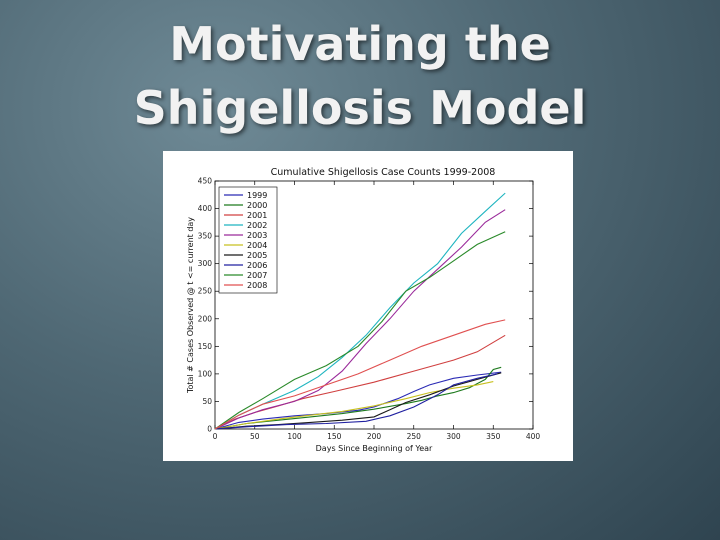 The height and width of the screenshot is (540, 720). What do you see at coordinates (360, 44) in the screenshot?
I see `slide-title-line-1: Motivating the` at bounding box center [360, 44].